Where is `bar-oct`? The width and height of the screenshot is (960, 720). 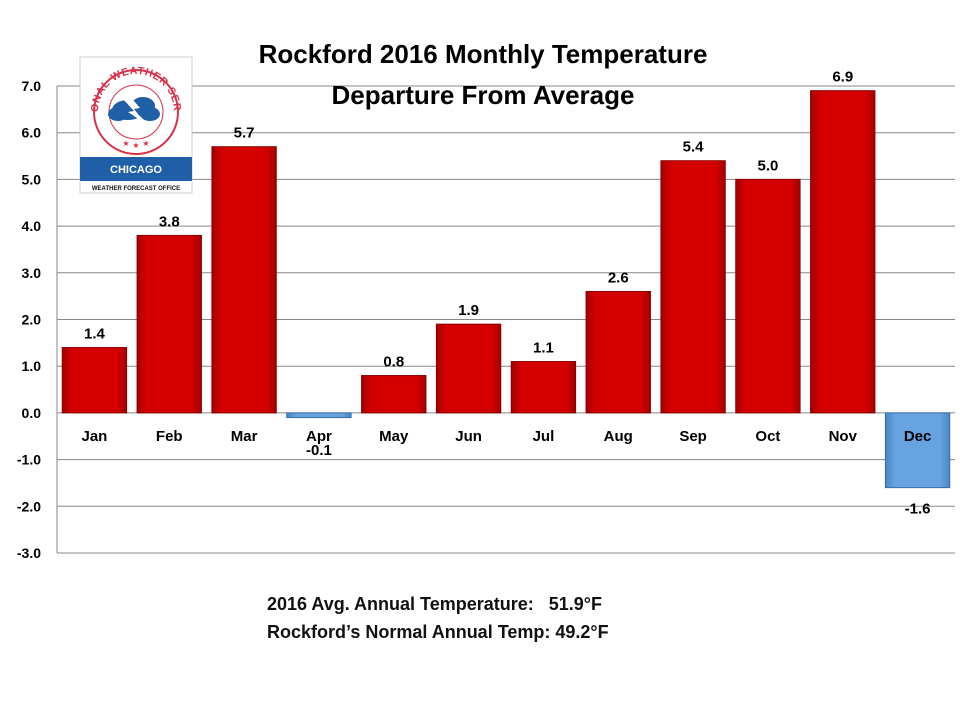
bar-oct is located at coordinates (768, 296).